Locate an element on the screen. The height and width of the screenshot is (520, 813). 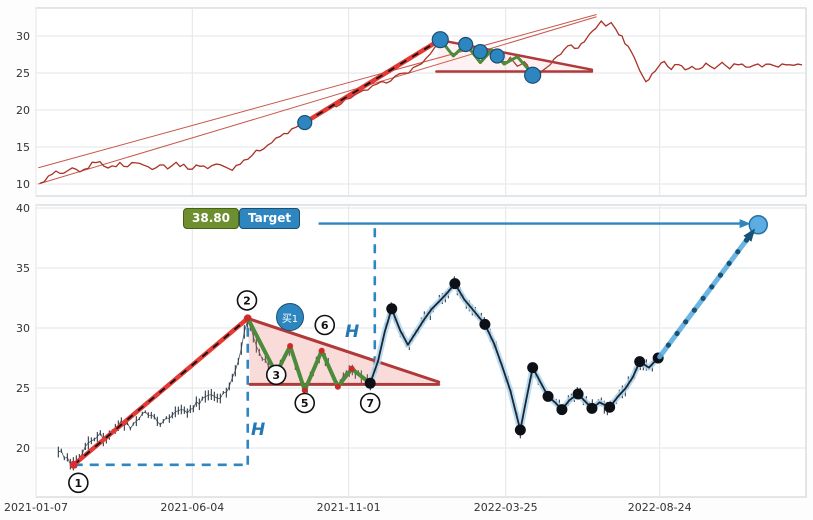
x-axis-tick-label: 2021-11-01 is located at coordinates (349, 507).